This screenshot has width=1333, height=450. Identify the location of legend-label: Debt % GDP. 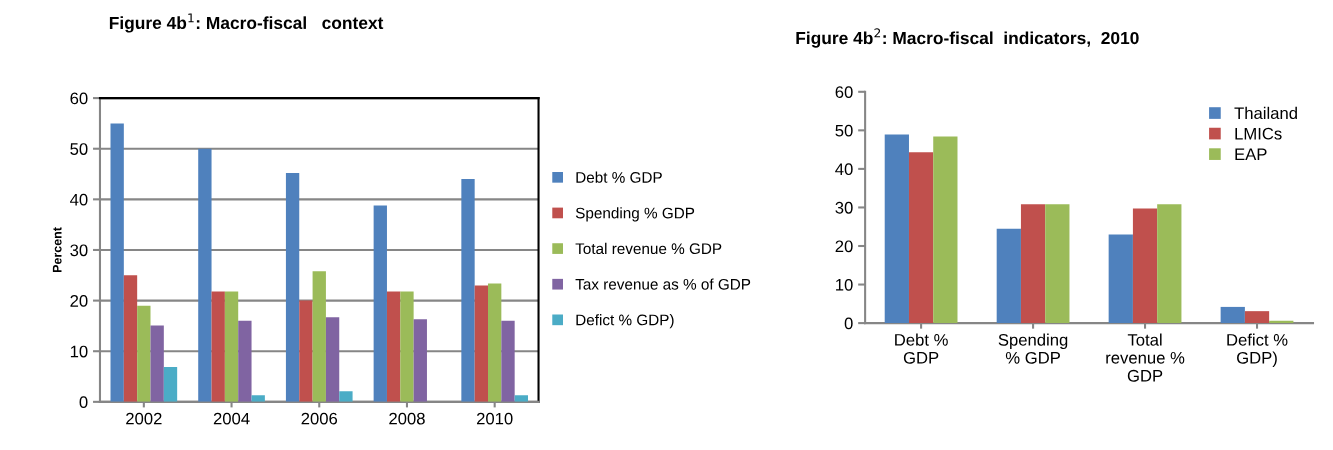
(619, 177).